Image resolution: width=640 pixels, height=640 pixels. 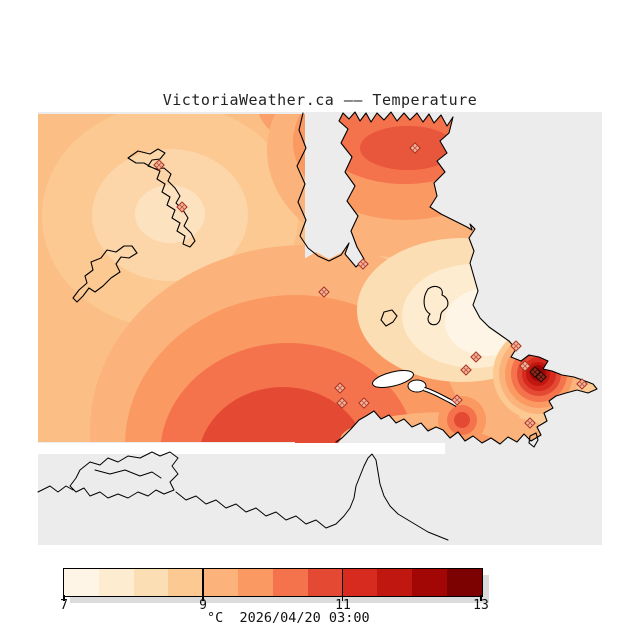 I want to click on colorbar-unit-timestamp: °C 2026/04/20 03:00, so click(x=288, y=618).